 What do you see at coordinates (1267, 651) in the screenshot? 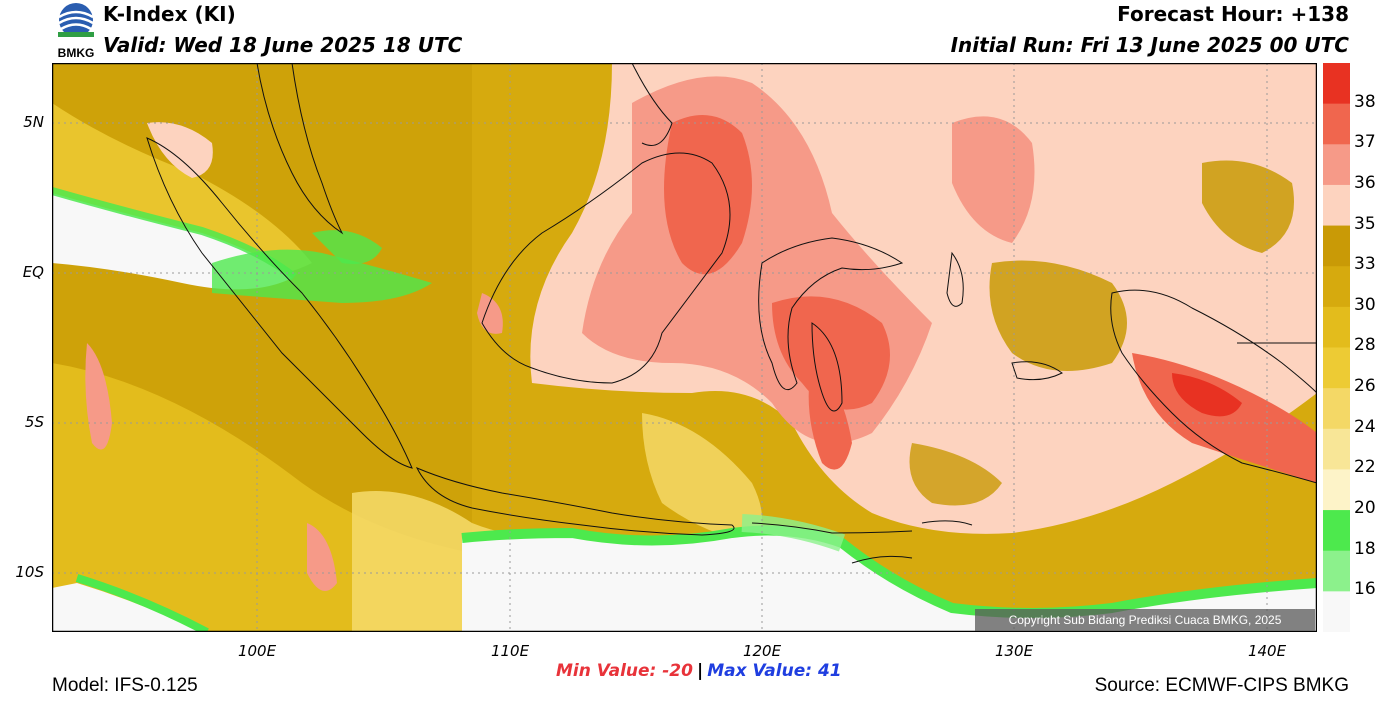
I see `lon-label-140e: 140E` at bounding box center [1267, 651].